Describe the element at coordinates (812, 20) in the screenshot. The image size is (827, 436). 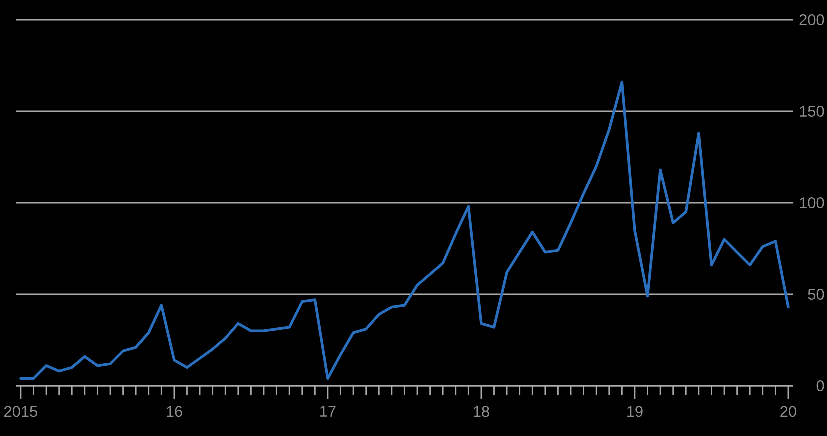
I see `y-tick-label: 200` at that location.